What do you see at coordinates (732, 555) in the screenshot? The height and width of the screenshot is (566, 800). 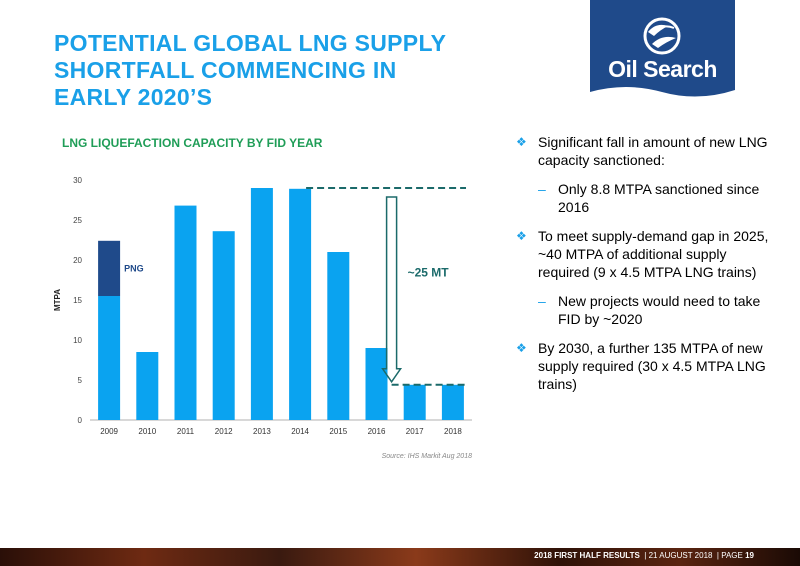 I see `footer-page-label: PAGE` at bounding box center [732, 555].